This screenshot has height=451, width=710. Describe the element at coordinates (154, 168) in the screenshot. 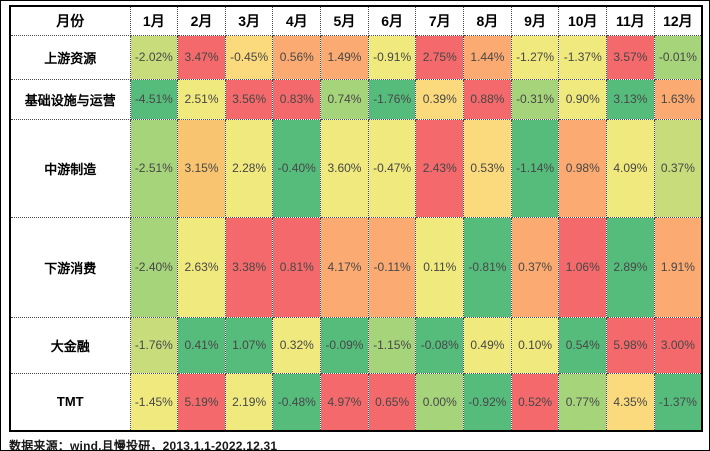

I see `heatmap-cell: -2.51%` at that location.